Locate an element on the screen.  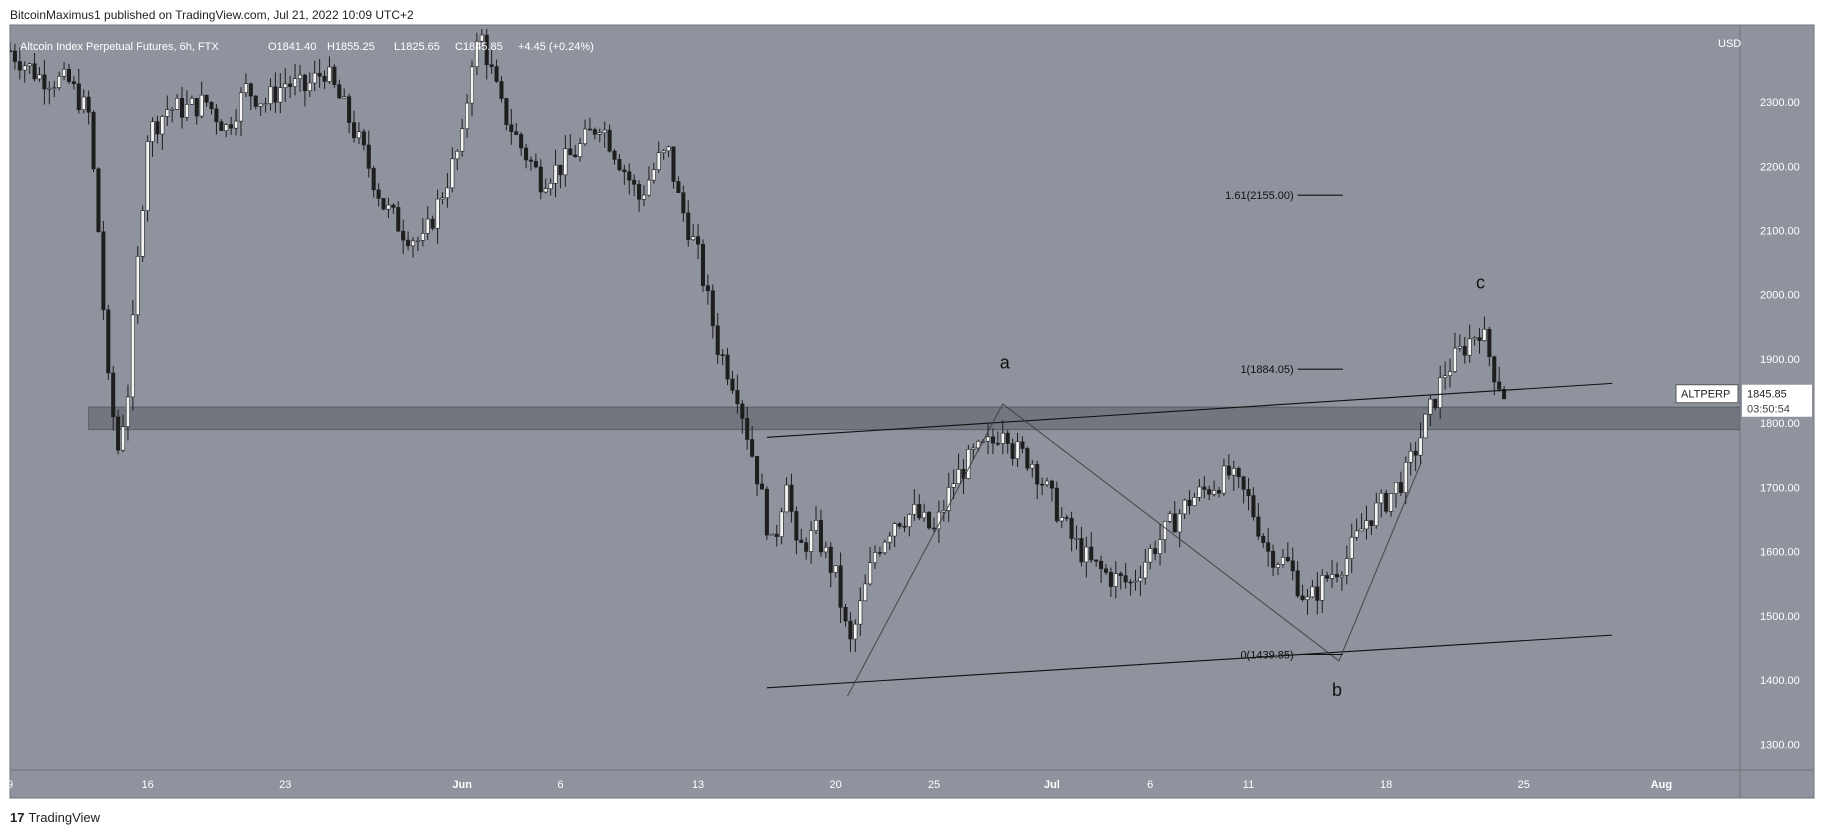
x-tick-label: 16 is located at coordinates (147, 785).